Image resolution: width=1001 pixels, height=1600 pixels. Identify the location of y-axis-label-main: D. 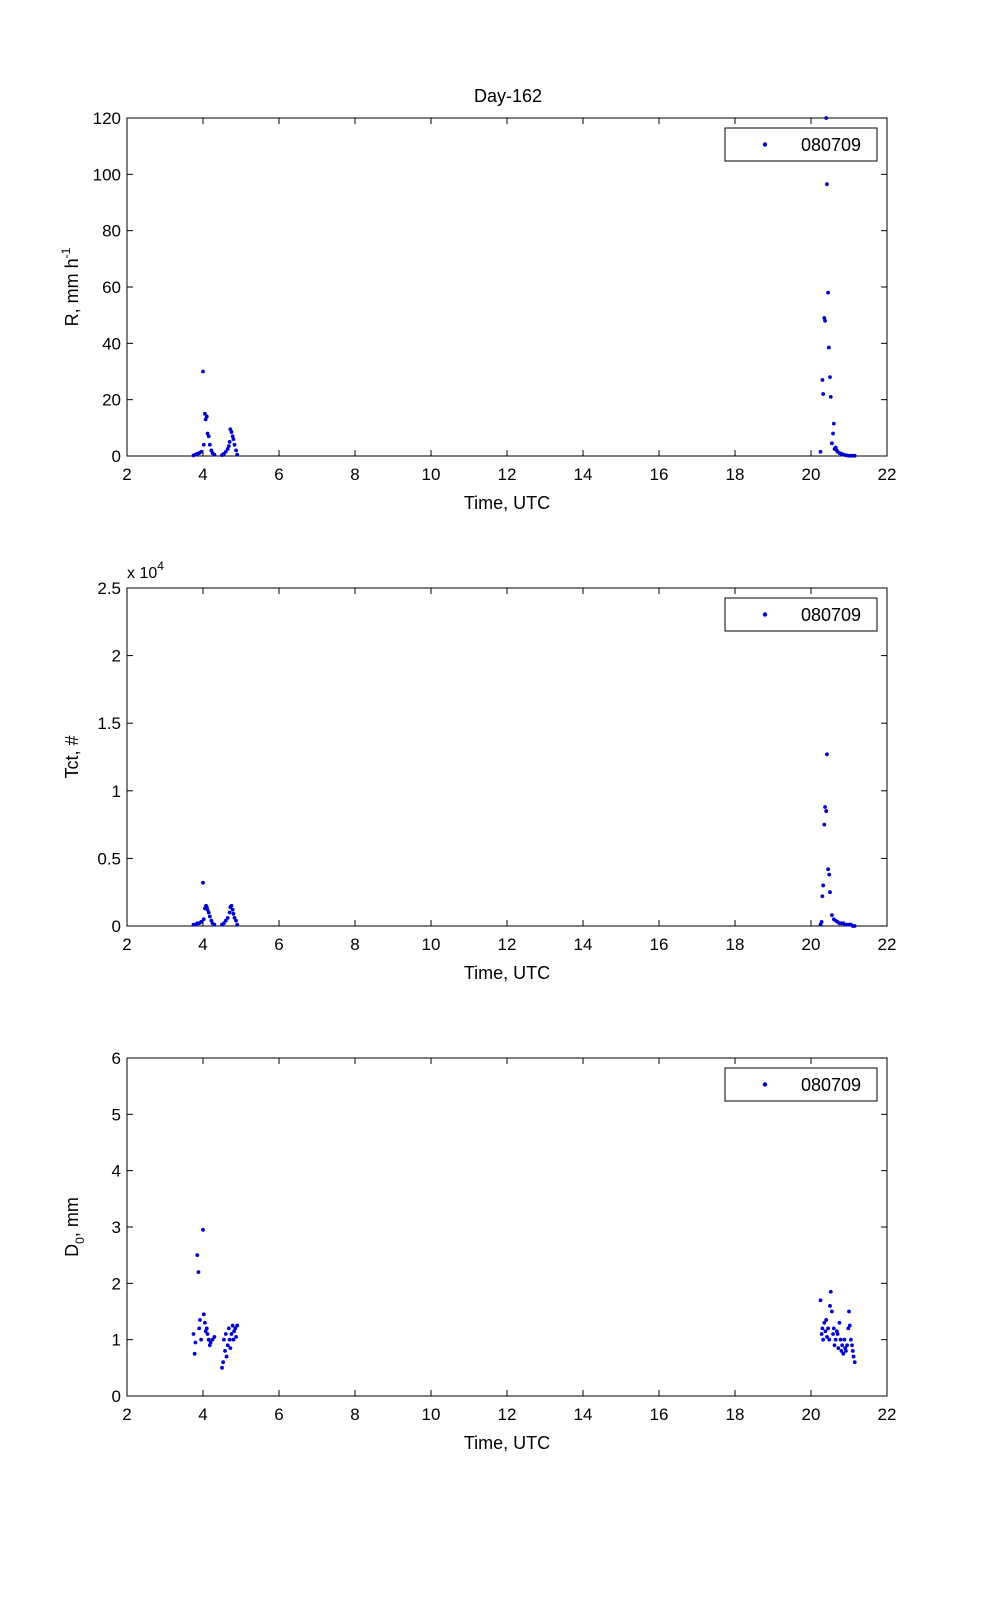
(72, 1250).